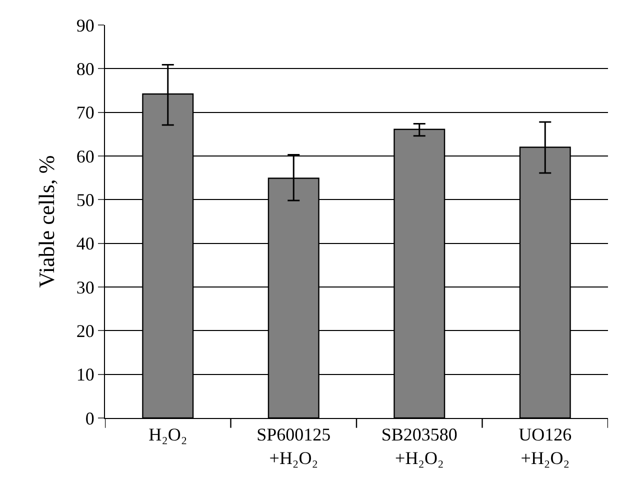  Describe the element at coordinates (85, 112) in the screenshot. I see `y-tick-label: 70` at that location.